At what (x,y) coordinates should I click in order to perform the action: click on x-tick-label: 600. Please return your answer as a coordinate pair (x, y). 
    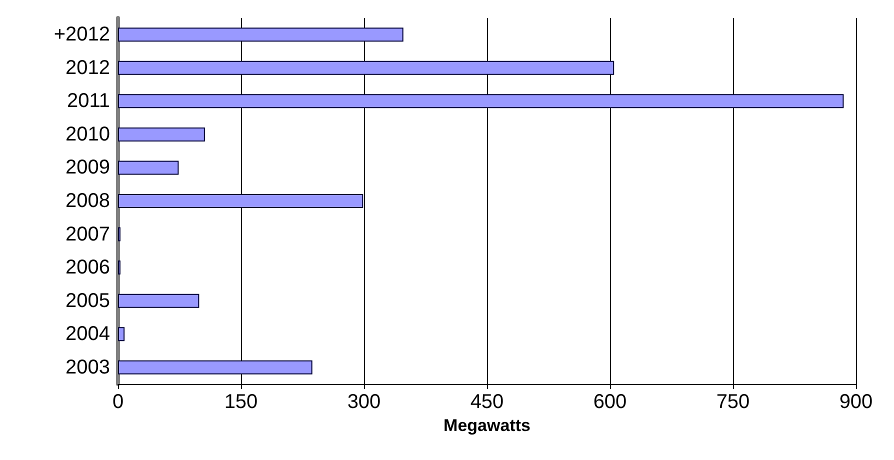
    Looking at the image, I should click on (610, 402).